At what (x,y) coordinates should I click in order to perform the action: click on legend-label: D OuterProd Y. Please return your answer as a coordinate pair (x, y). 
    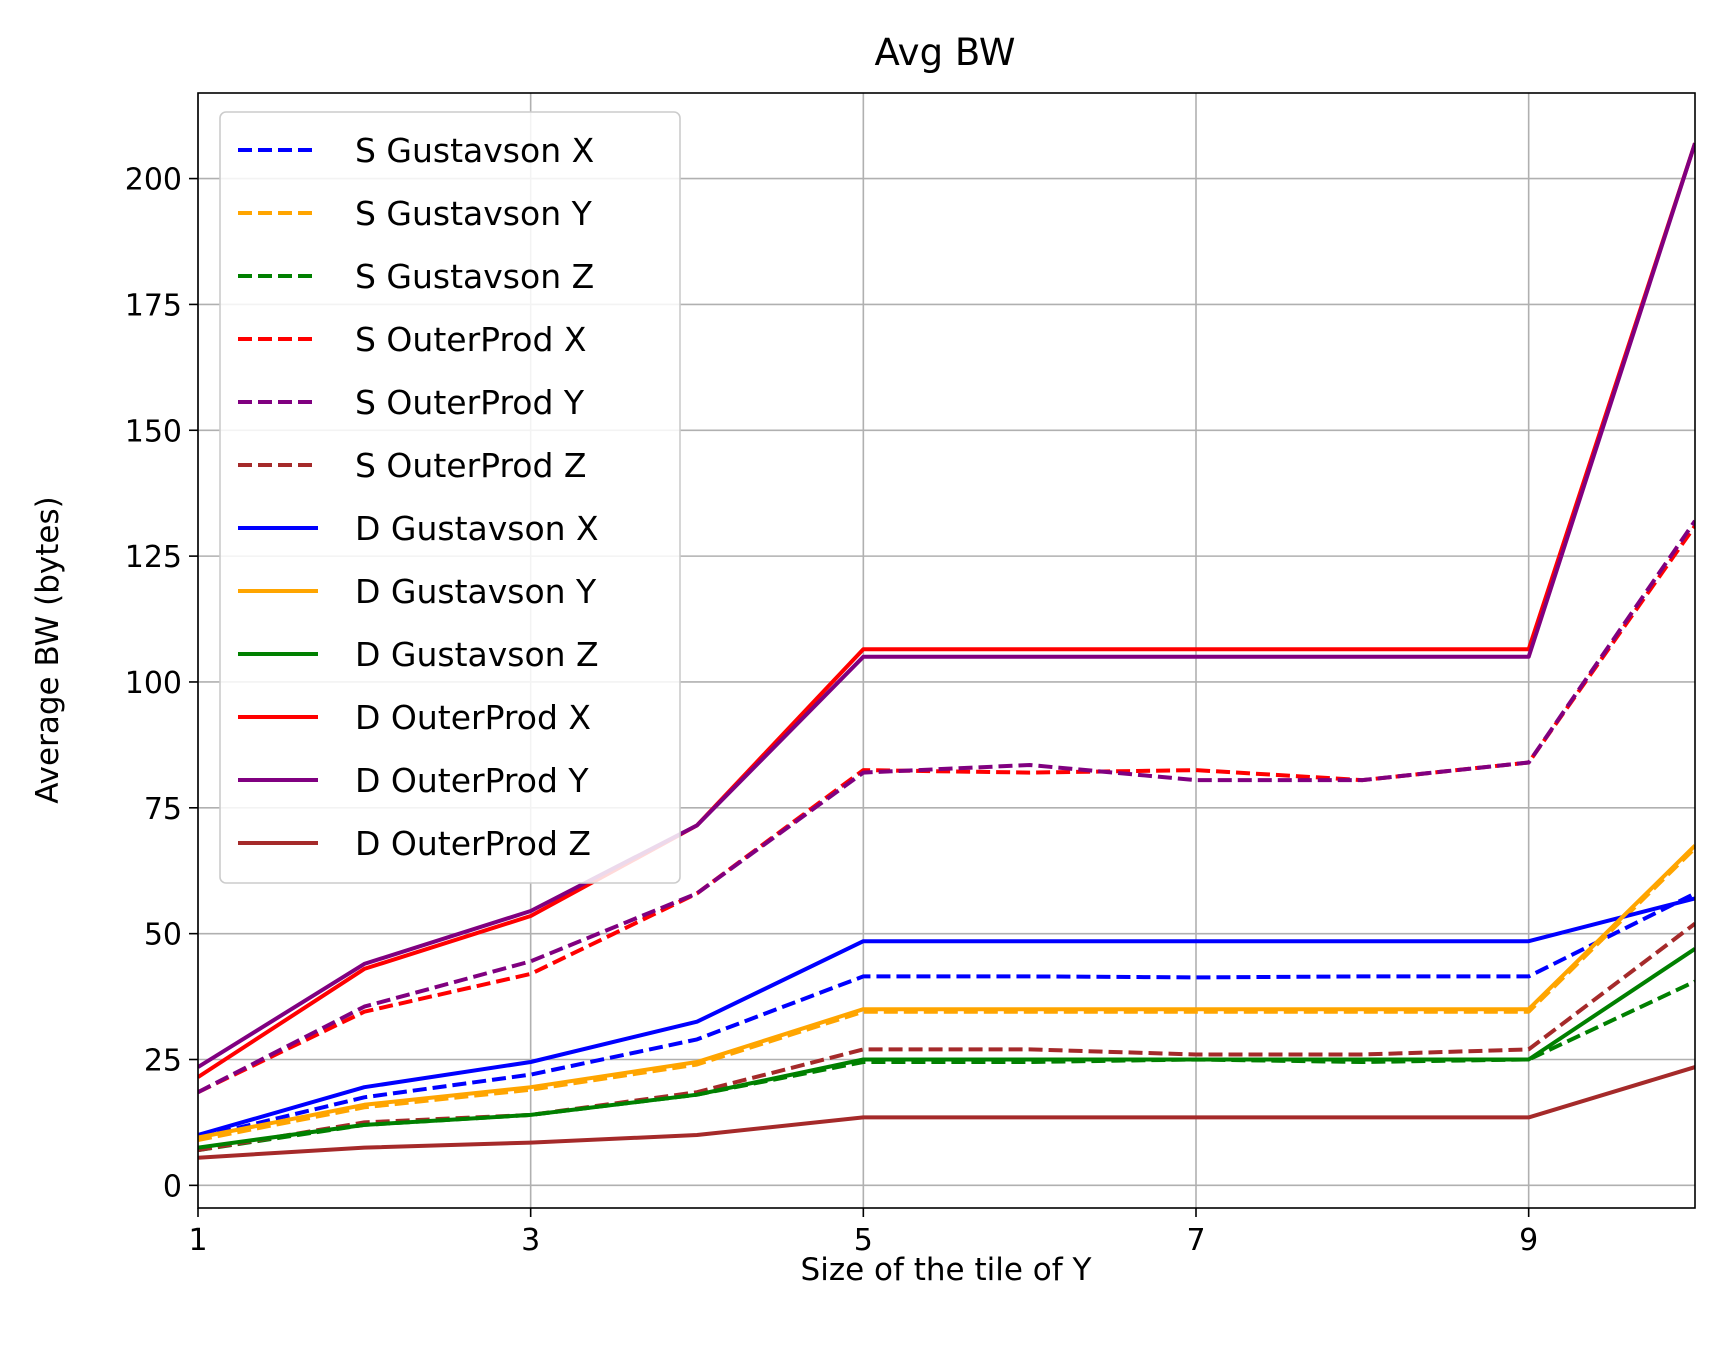
    Looking at the image, I should click on (472, 780).